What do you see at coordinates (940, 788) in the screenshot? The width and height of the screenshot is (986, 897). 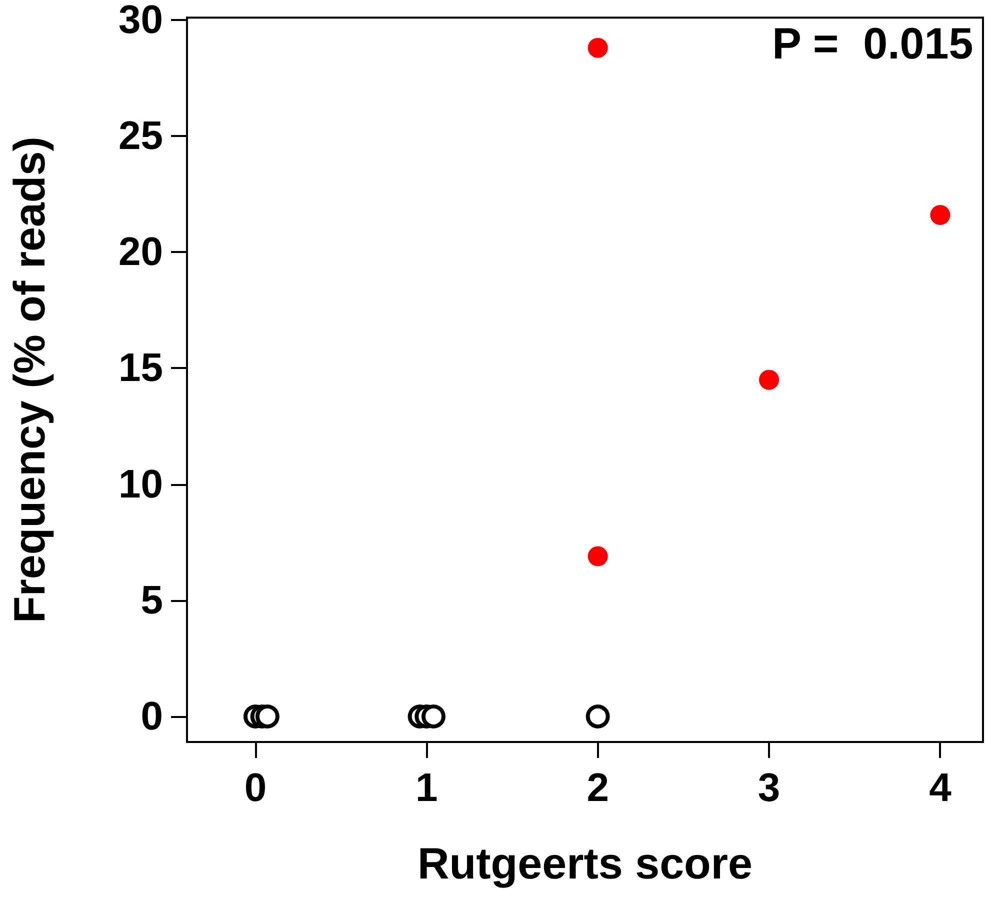 I see `x-tick-label: 4` at bounding box center [940, 788].